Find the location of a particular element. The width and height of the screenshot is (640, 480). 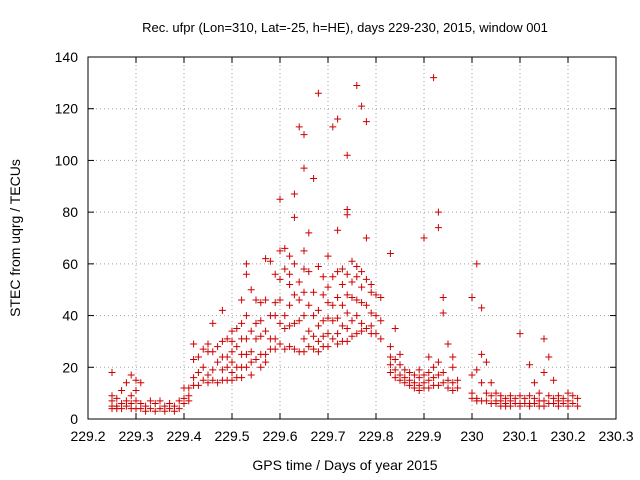

x-tick-label: 229.3 is located at coordinates (135, 436).